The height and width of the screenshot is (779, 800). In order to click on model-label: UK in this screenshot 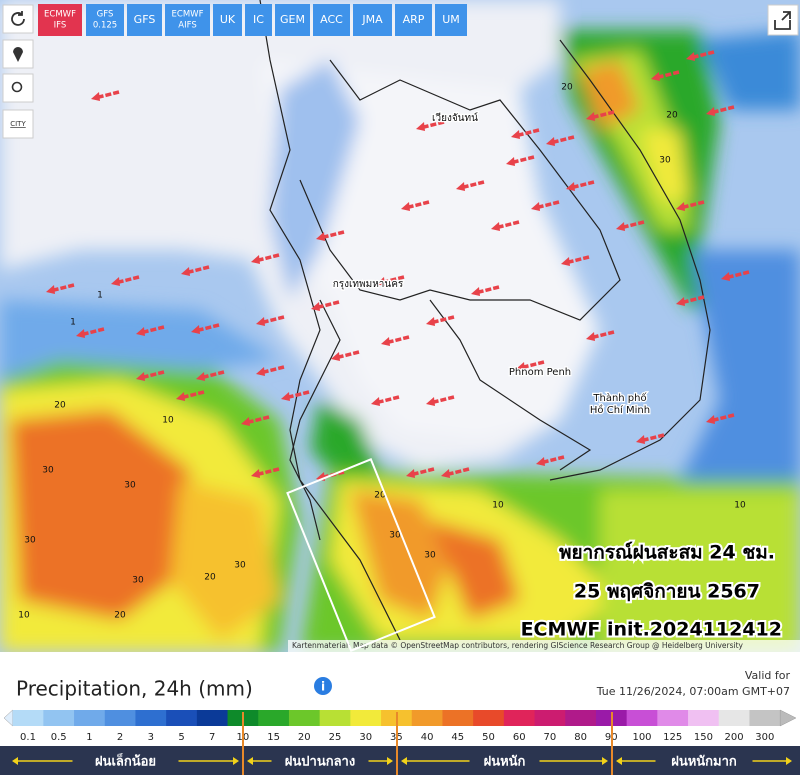, I will do `click(228, 19)`.